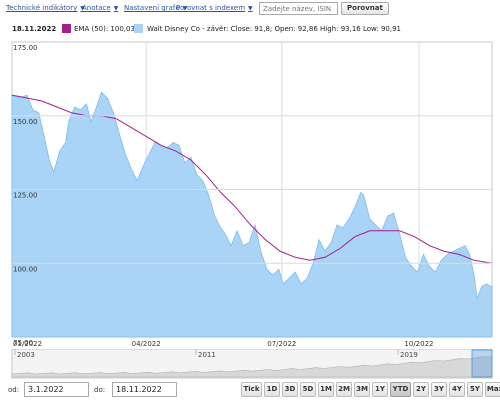 This screenshot has height=409, width=500. What do you see at coordinates (23, 343) in the screenshot?
I see `y-tick-label: 75.00` at bounding box center [23, 343].